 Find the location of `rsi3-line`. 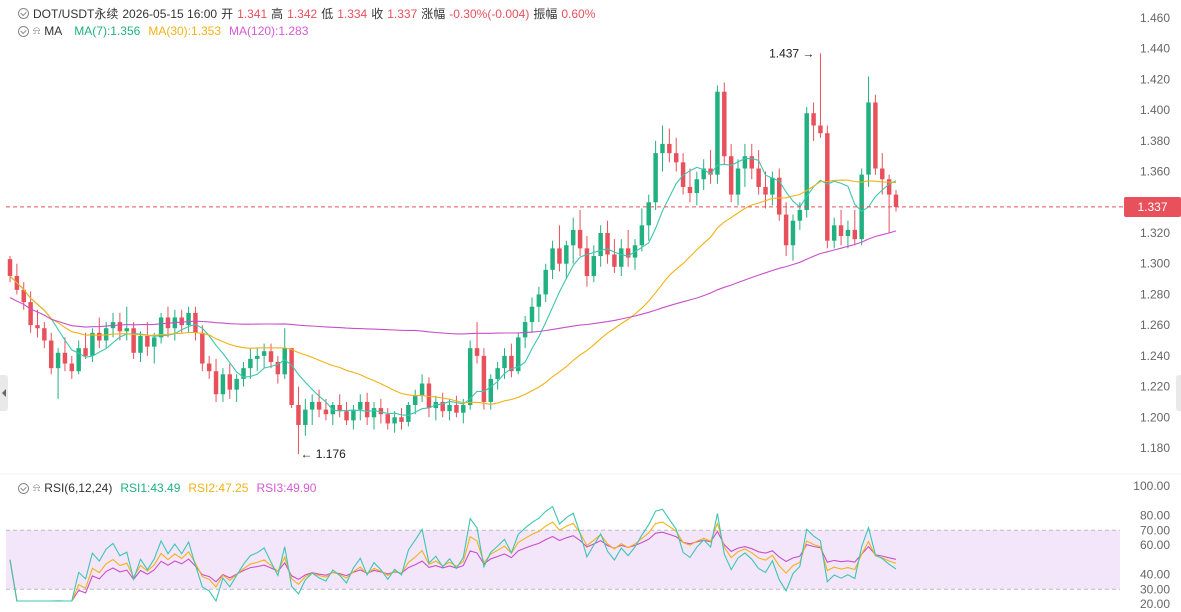

rsi3-line is located at coordinates (453, 566).